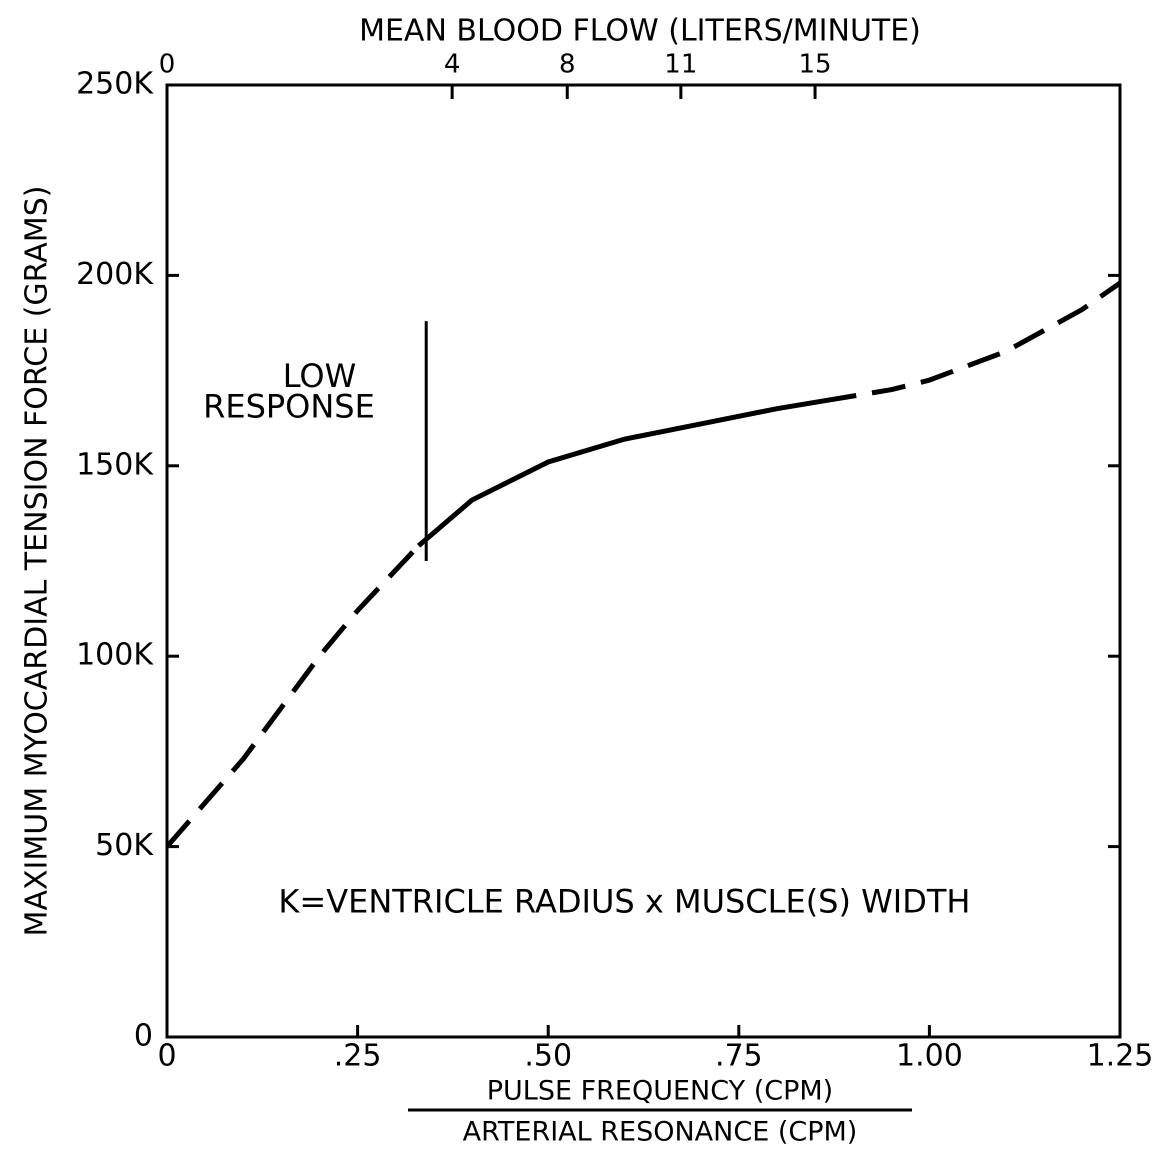  Describe the element at coordinates (548, 1056) in the screenshot. I see `x-tick-label: .50` at that location.